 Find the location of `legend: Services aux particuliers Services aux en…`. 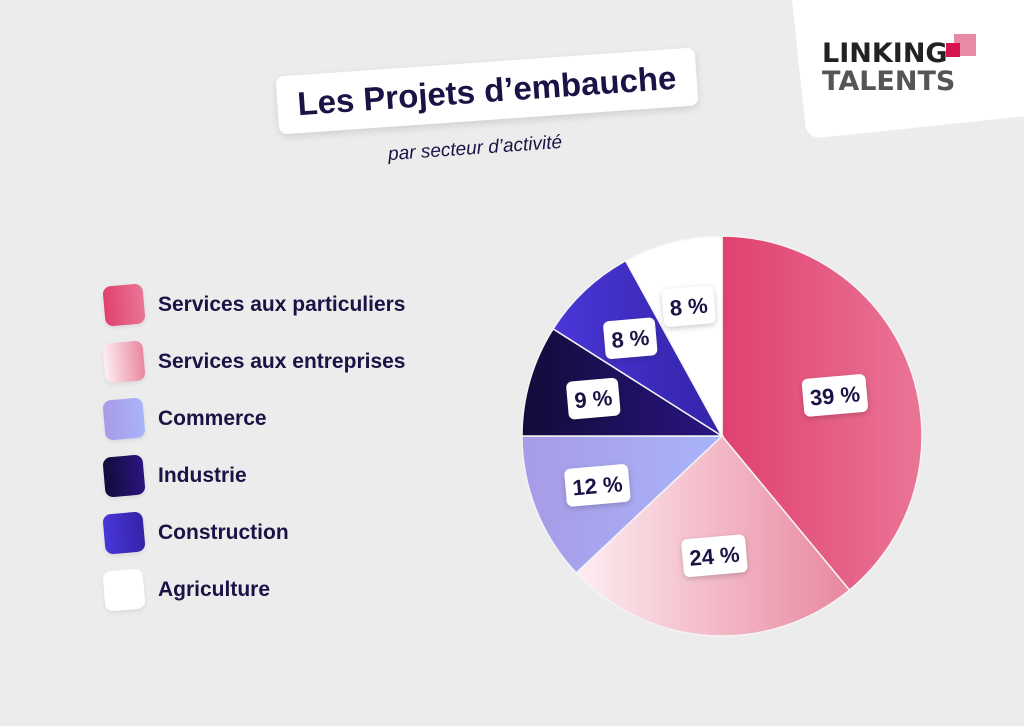

legend: Services aux particuliers Services aux en… is located at coordinates (254, 447).